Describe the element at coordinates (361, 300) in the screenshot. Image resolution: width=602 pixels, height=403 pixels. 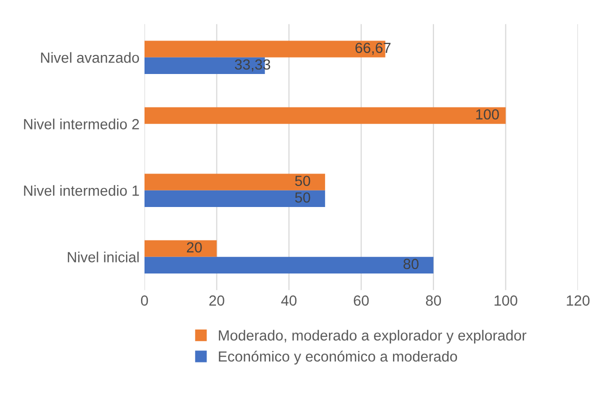
I see `x-tick-label: 60` at that location.